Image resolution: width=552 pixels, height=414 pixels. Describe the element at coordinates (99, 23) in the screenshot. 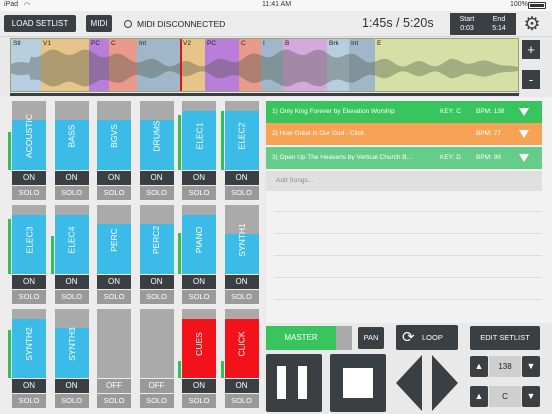

I see `midi-button: MIDI` at that location.